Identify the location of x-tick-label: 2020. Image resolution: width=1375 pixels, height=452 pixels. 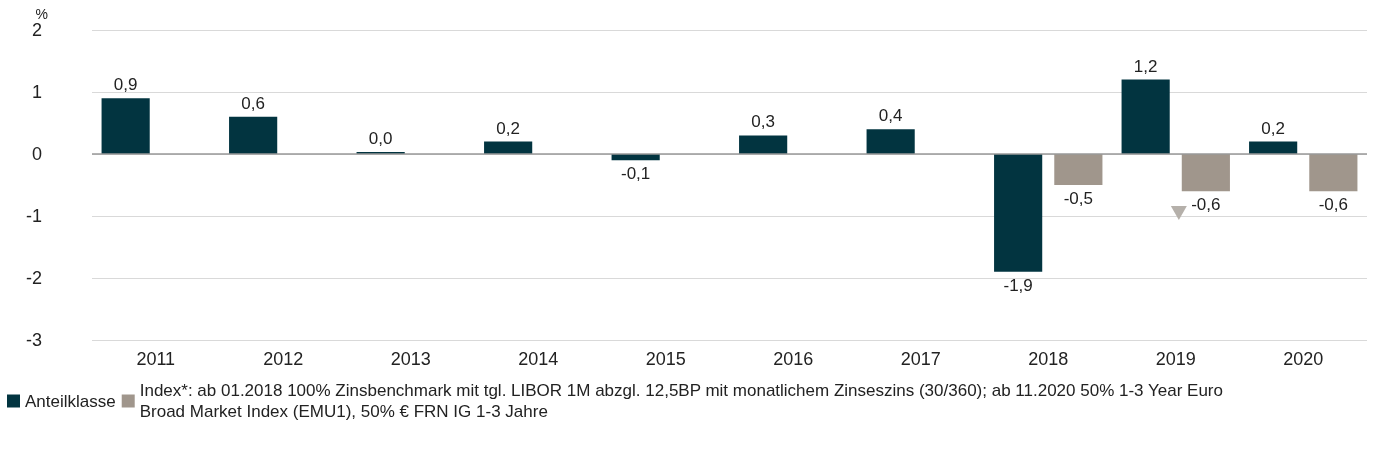
(1303, 359).